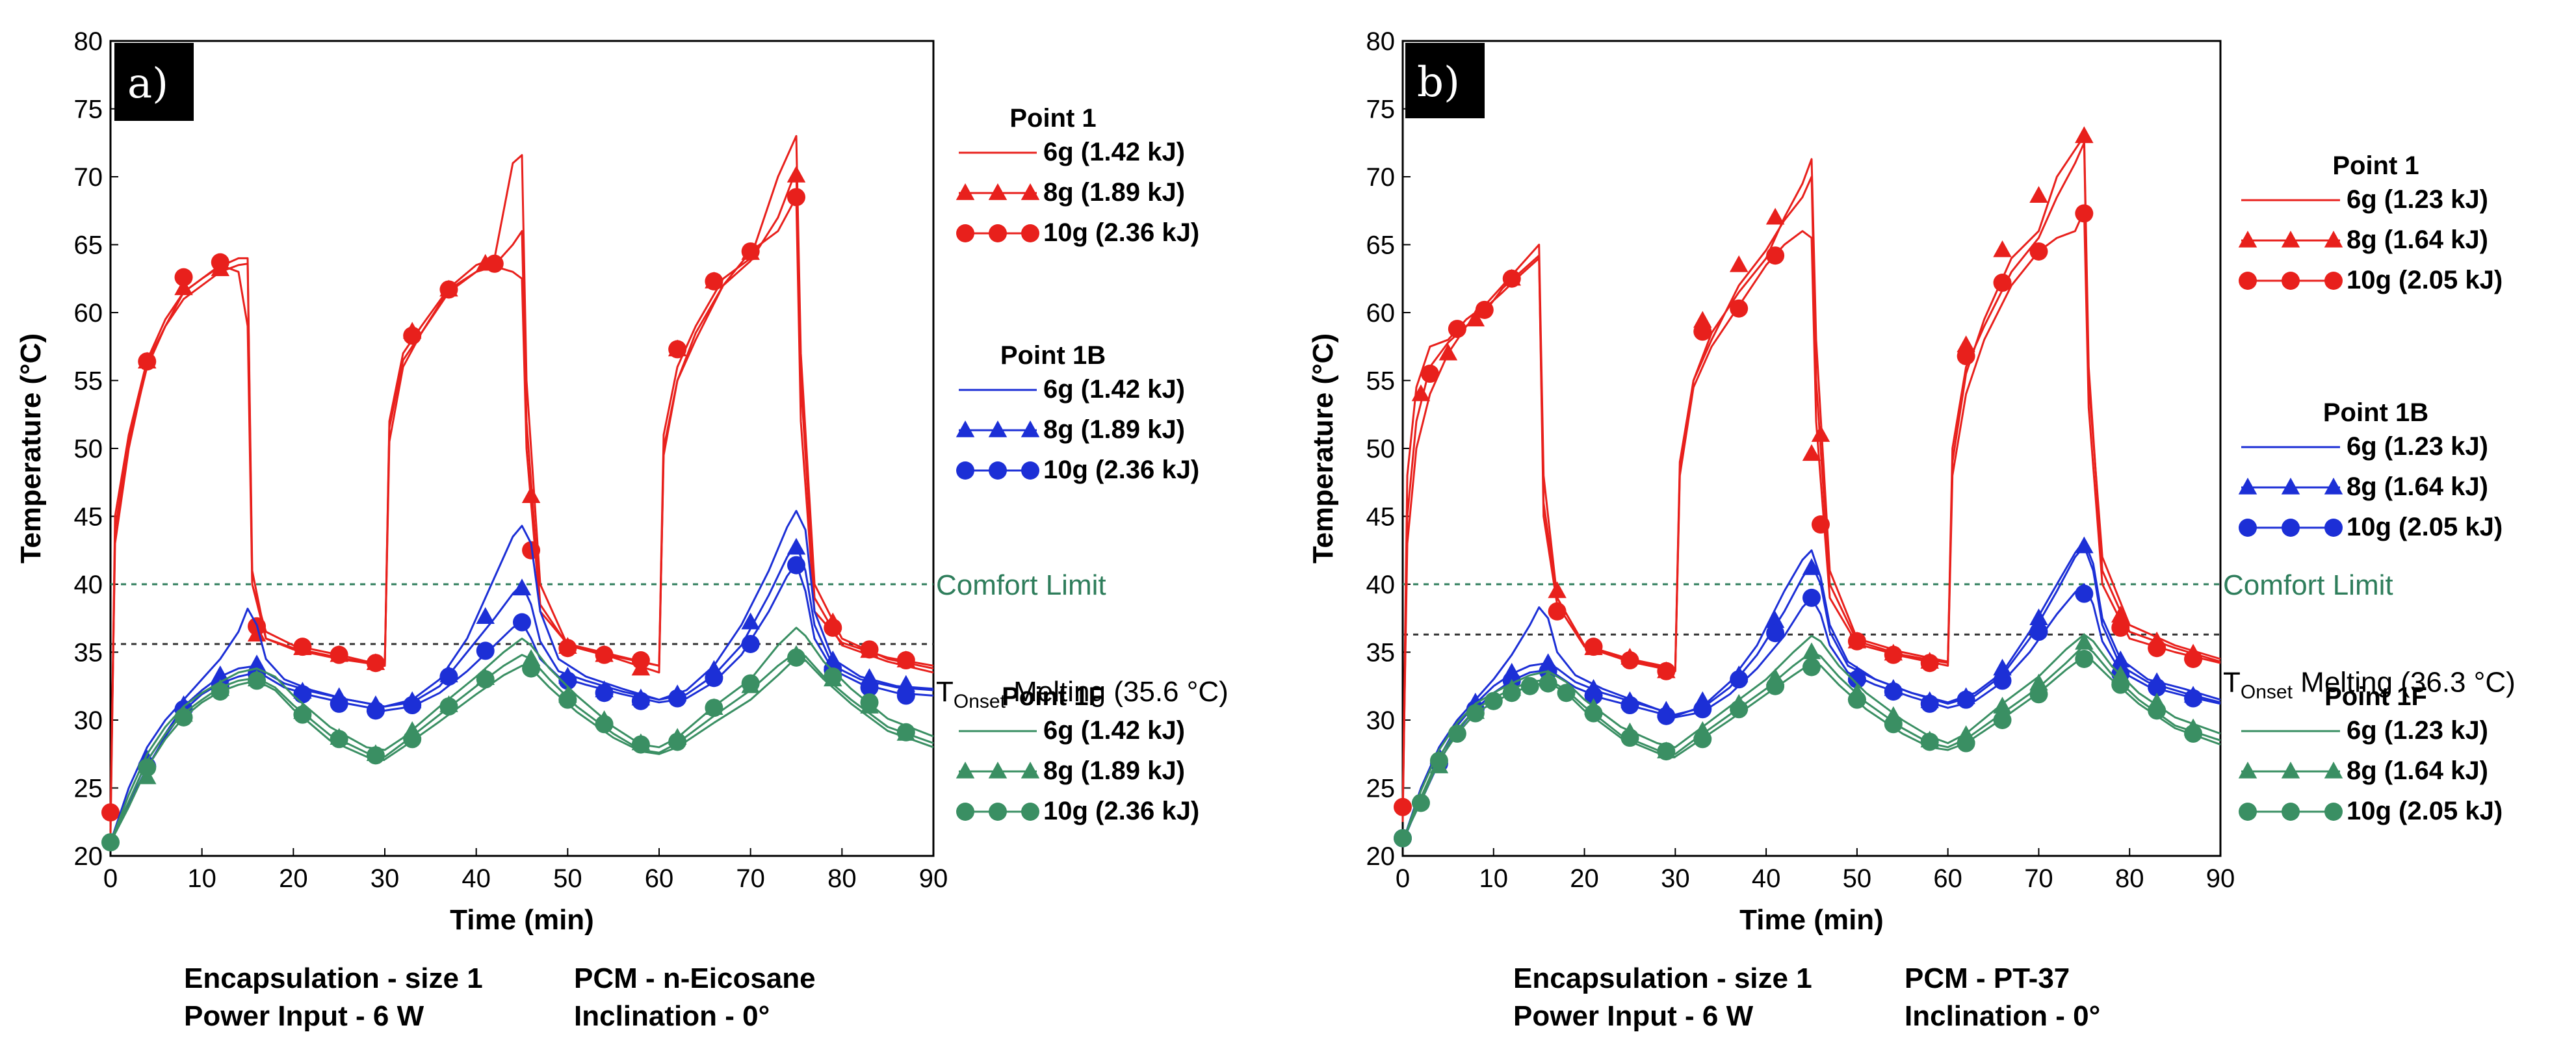 The height and width of the screenshot is (1058, 2576). What do you see at coordinates (88, 313) in the screenshot?
I see `y-tick-label: 60` at bounding box center [88, 313].